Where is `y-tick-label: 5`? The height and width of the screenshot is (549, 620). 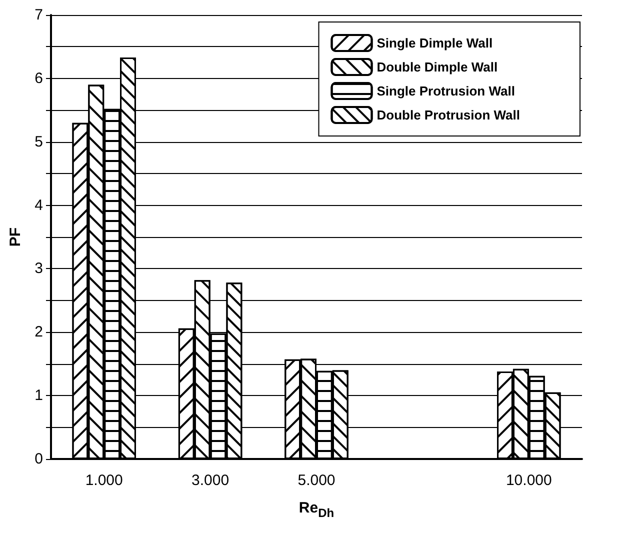 y-tick-label: 5 is located at coordinates (38, 141).